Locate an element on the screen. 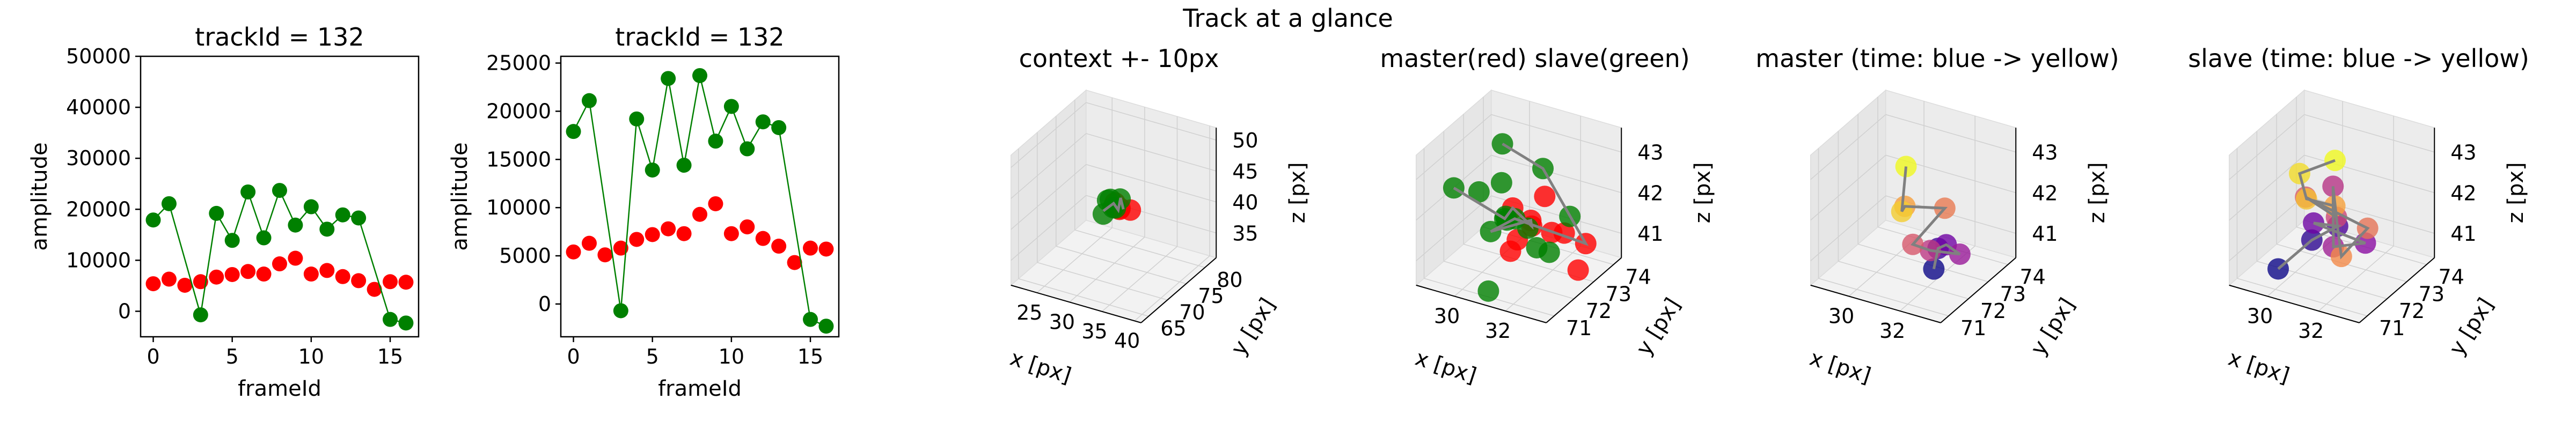  x-tick-label: 25 is located at coordinates (1029, 312).